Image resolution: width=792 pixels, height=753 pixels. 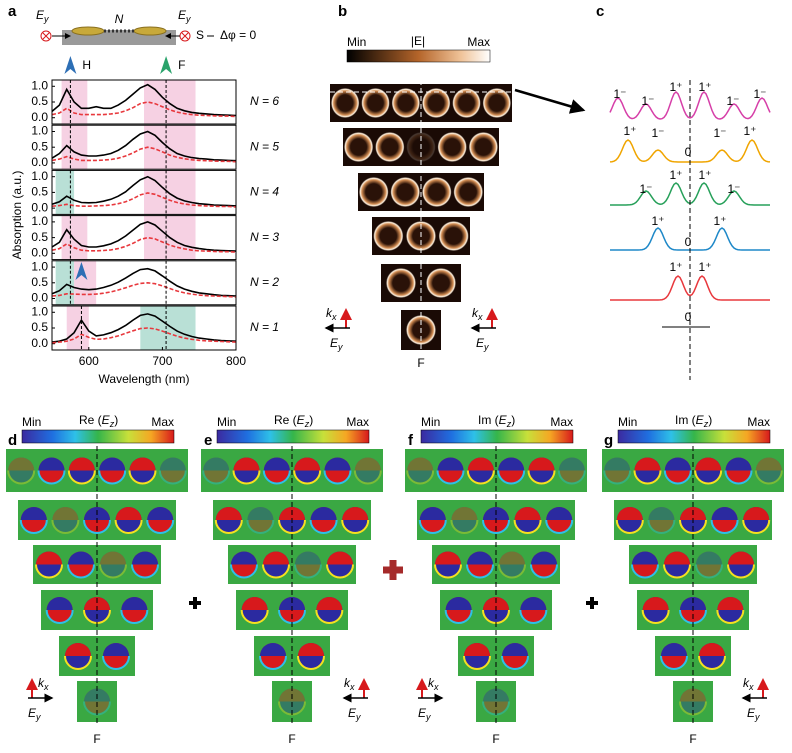 I want to click on phase-label: Δφ = 0, so click(x=238, y=35).